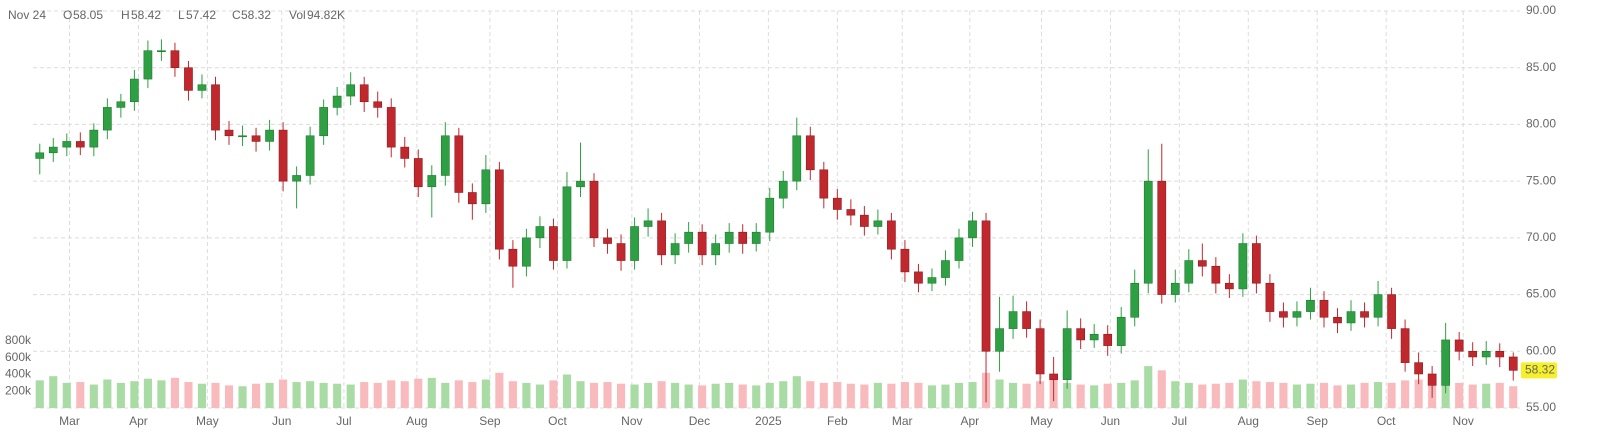  What do you see at coordinates (326, 15) in the screenshot?
I see `header-value: 94.82K` at bounding box center [326, 15].